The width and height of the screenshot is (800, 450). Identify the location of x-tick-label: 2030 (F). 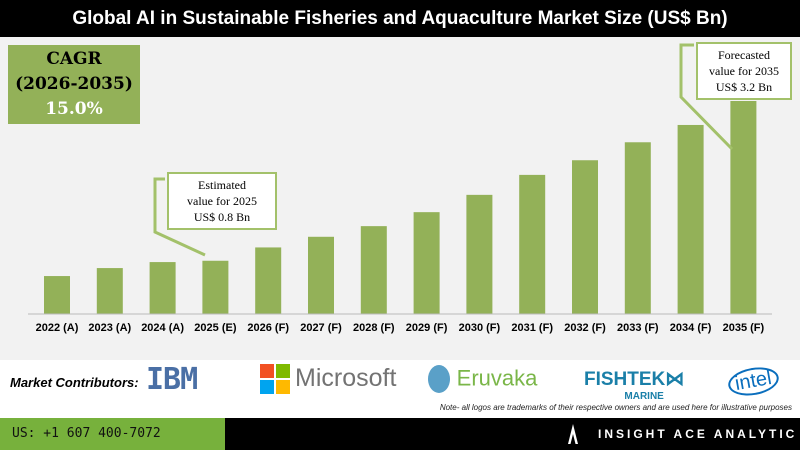
(480, 328).